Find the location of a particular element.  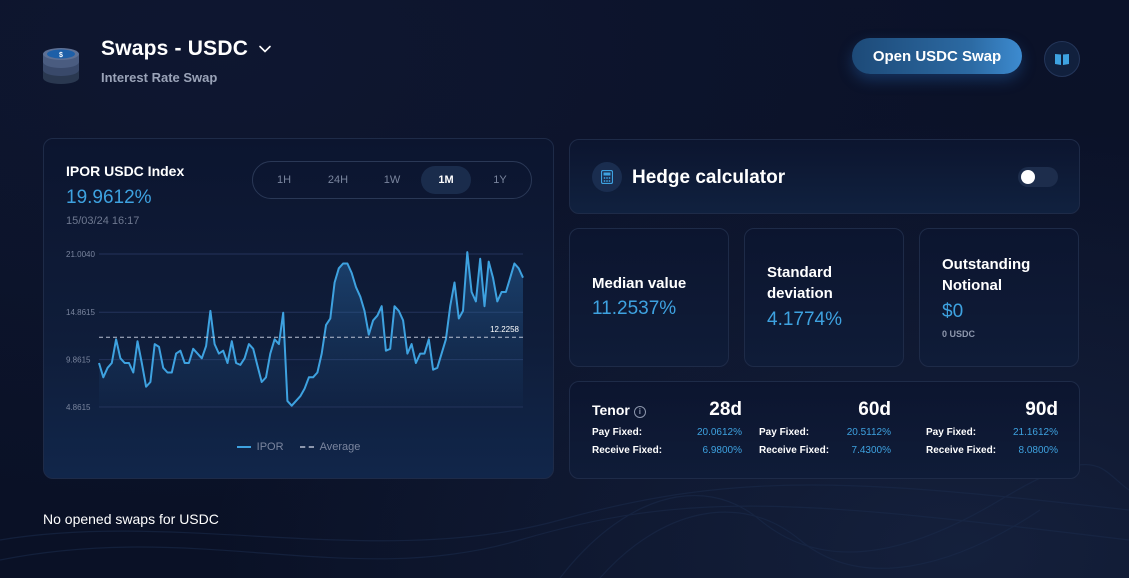

y-tick-label: 9.8615 is located at coordinates (78, 360).